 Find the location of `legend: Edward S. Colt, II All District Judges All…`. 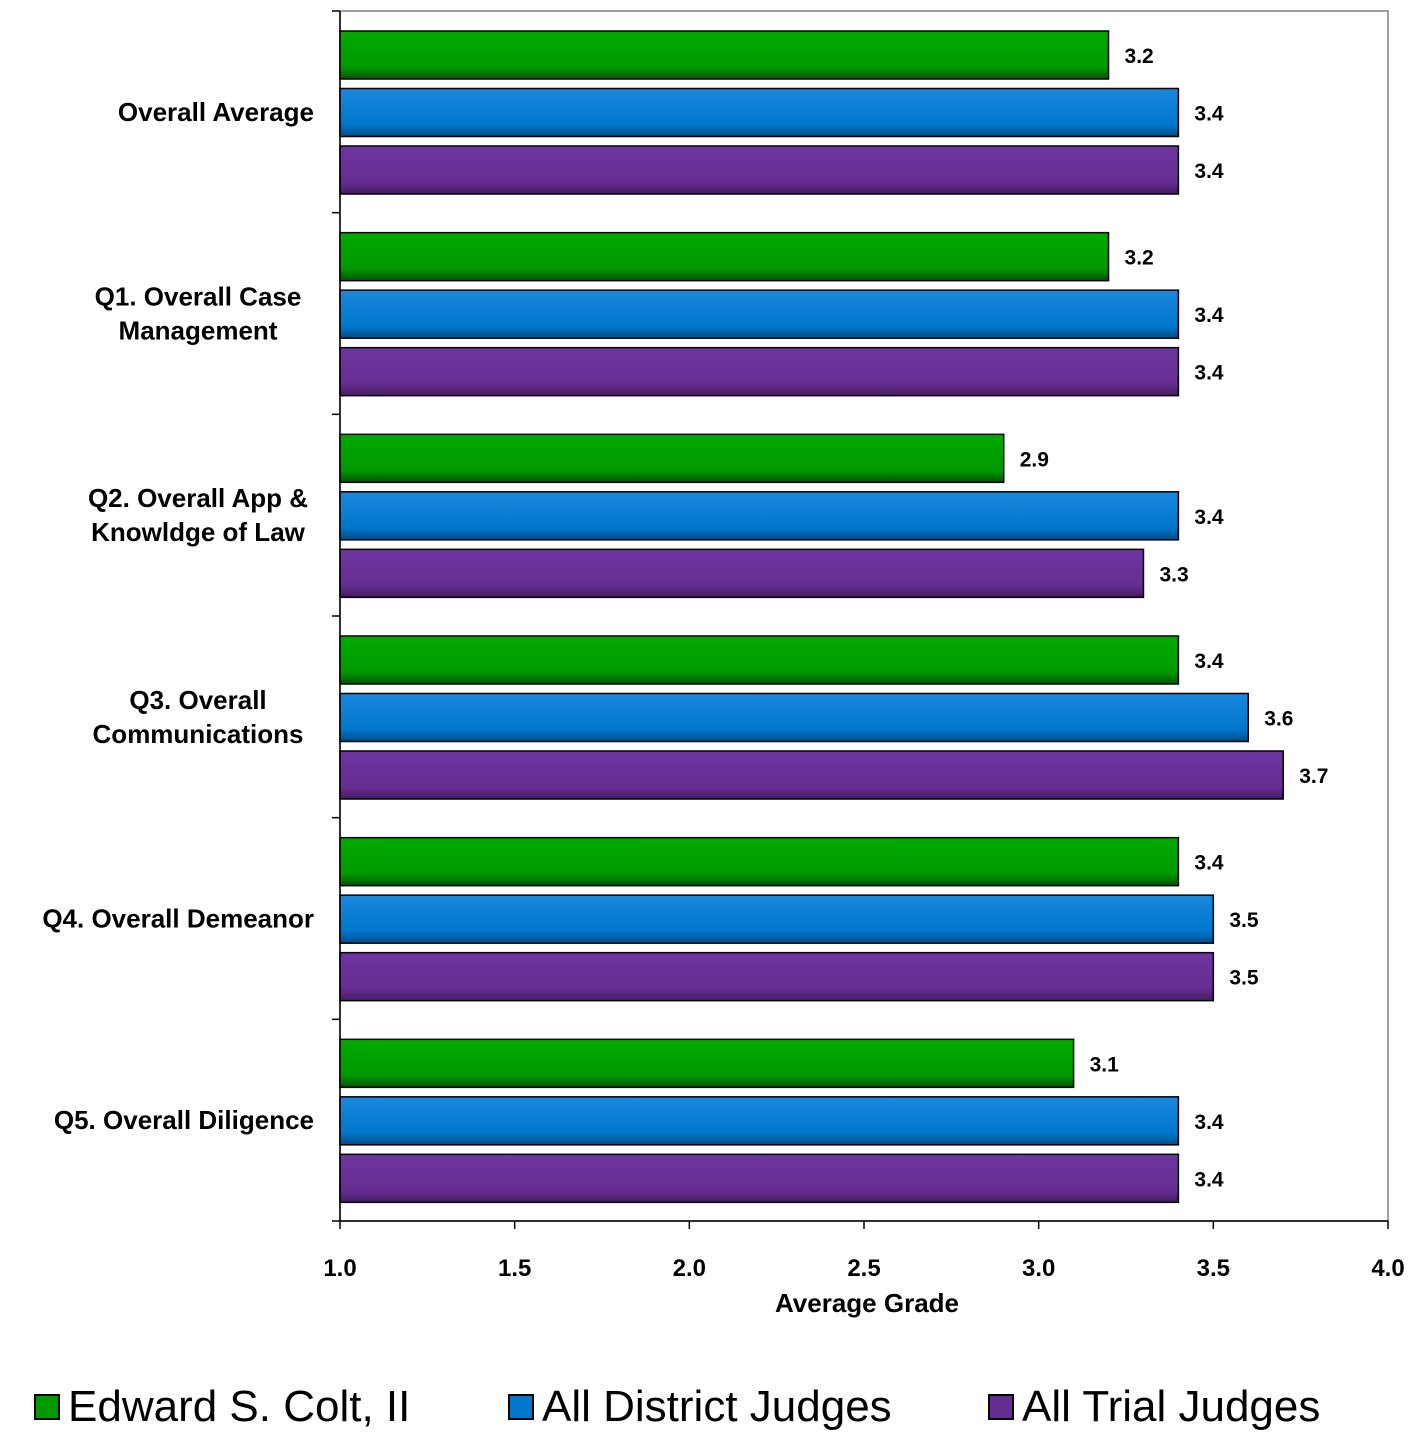

legend: Edward S. Colt, II All District Judges All… is located at coordinates (705, 1406).